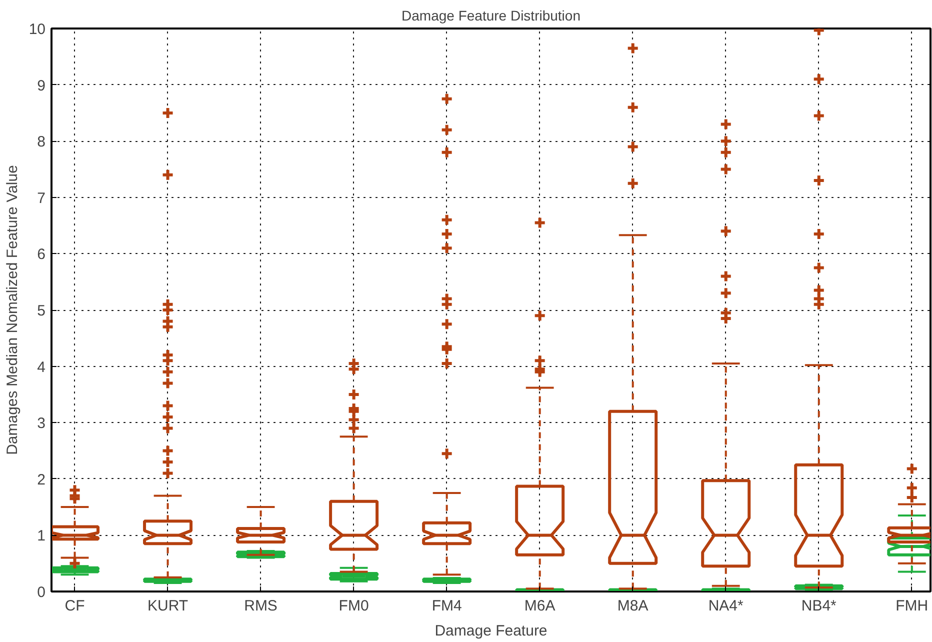  What do you see at coordinates (41, 142) in the screenshot?
I see `y-tick-label: 8` at bounding box center [41, 142].